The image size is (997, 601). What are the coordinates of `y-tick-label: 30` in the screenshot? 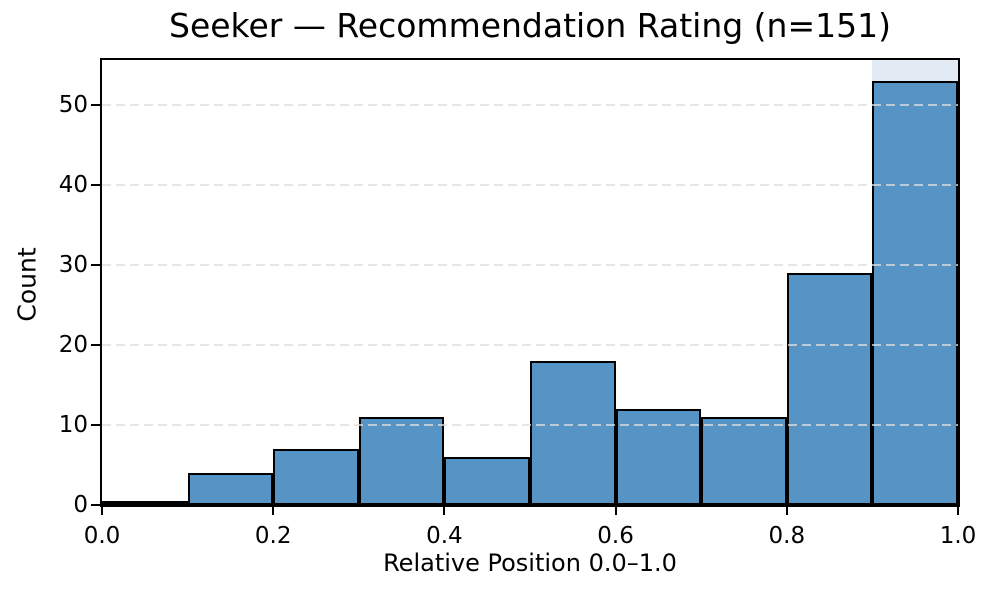 It's located at (73, 265).